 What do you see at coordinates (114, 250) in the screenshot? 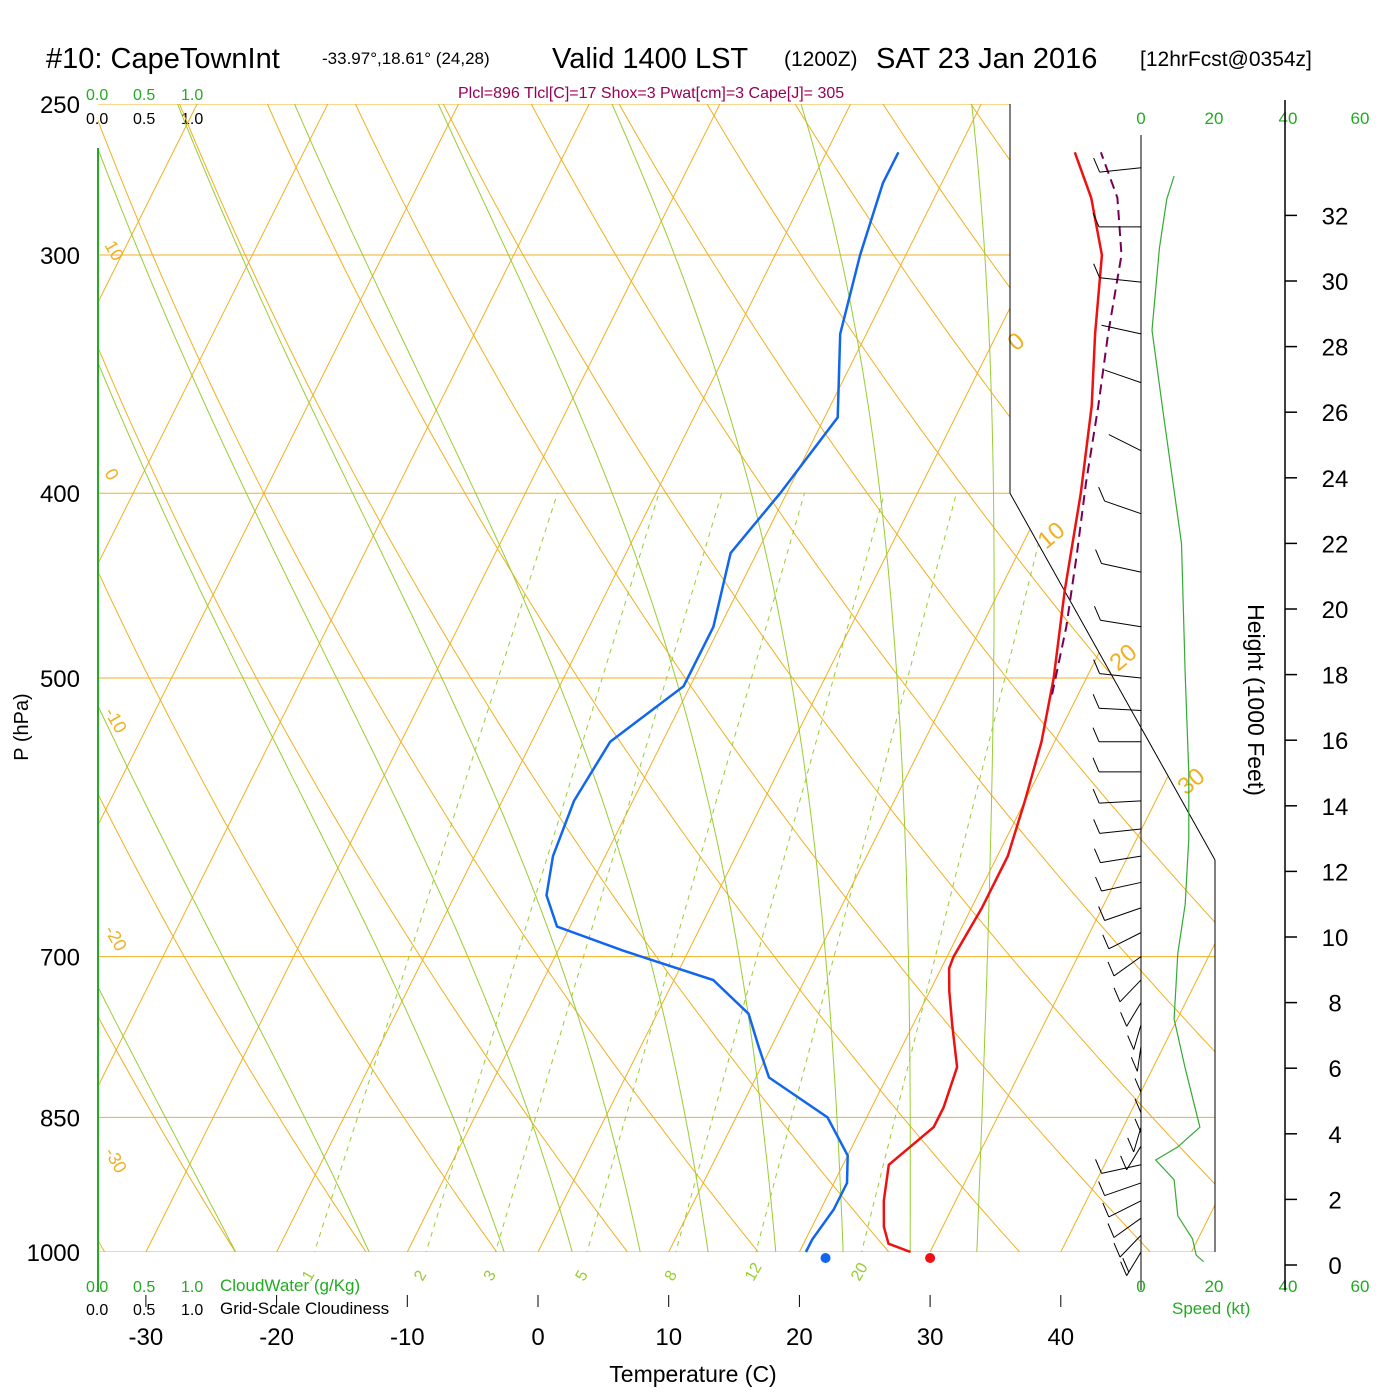
I see `isotherm-label: 10` at bounding box center [114, 250].